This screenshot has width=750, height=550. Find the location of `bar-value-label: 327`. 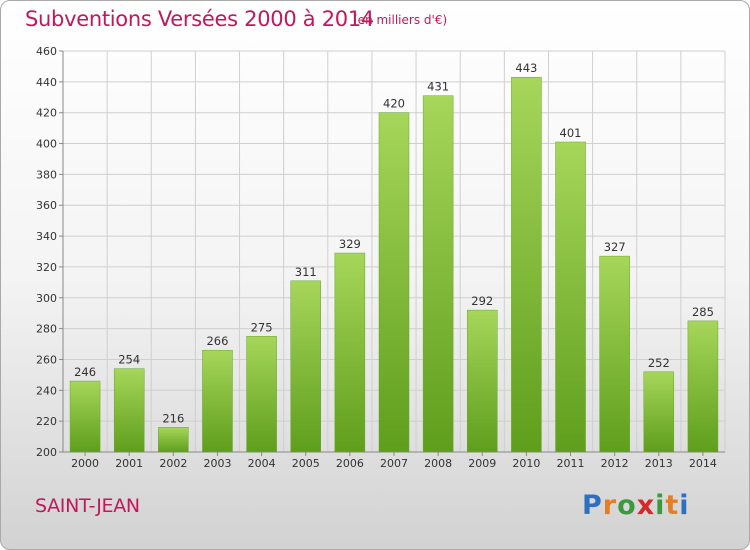

bar-value-label: 327 is located at coordinates (615, 247).